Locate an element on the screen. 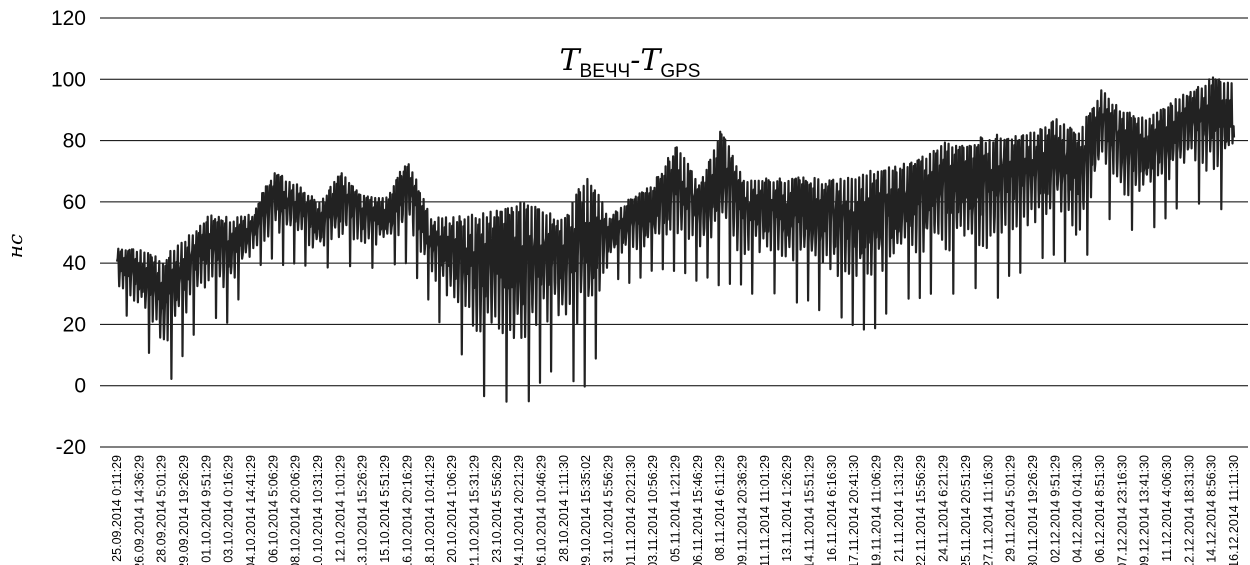 This screenshot has height=565, width=1250. x-tick-label: 27.11.2014 11:16:30 is located at coordinates (988, 510).